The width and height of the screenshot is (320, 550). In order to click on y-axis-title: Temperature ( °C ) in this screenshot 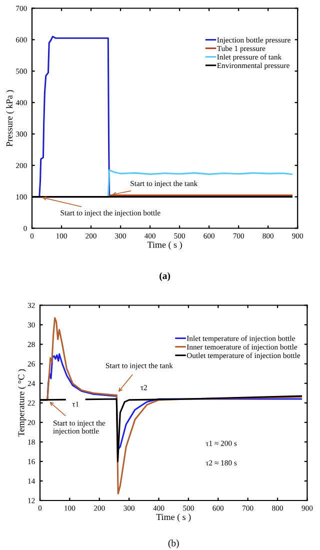, I will do `click(22, 403)`.